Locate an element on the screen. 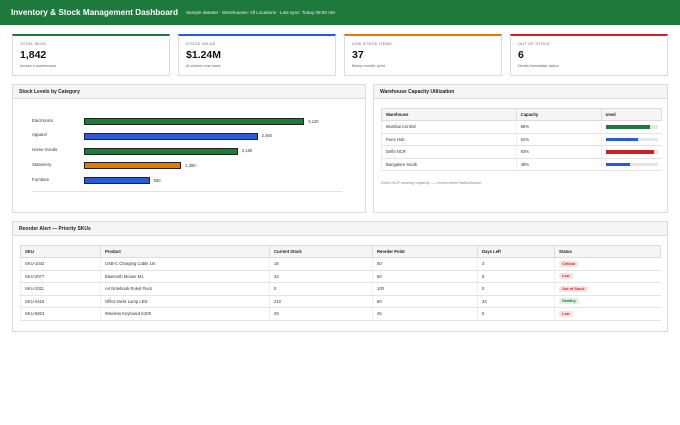 Image resolution: width=680 pixels, height=425 pixels. kpi-value: 6 is located at coordinates (521, 55).